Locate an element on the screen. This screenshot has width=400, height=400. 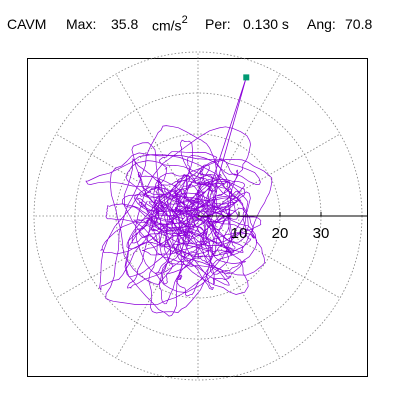
ang-value: 70.8 is located at coordinates (359, 24).